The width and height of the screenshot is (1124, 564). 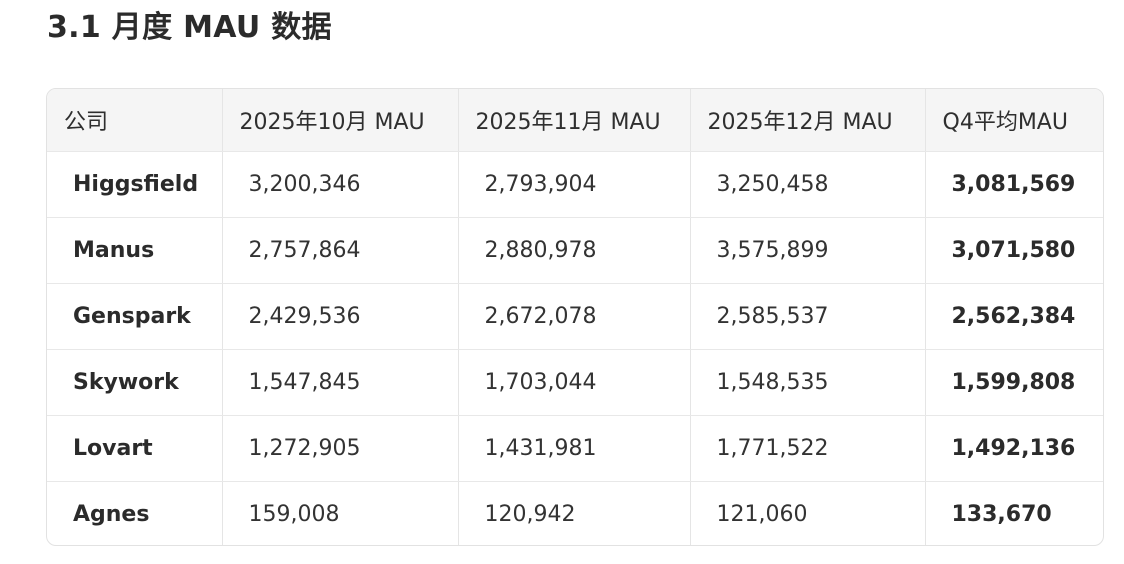 I want to click on header-oct-mau: 2025年10月 MAU, so click(x=340, y=120).